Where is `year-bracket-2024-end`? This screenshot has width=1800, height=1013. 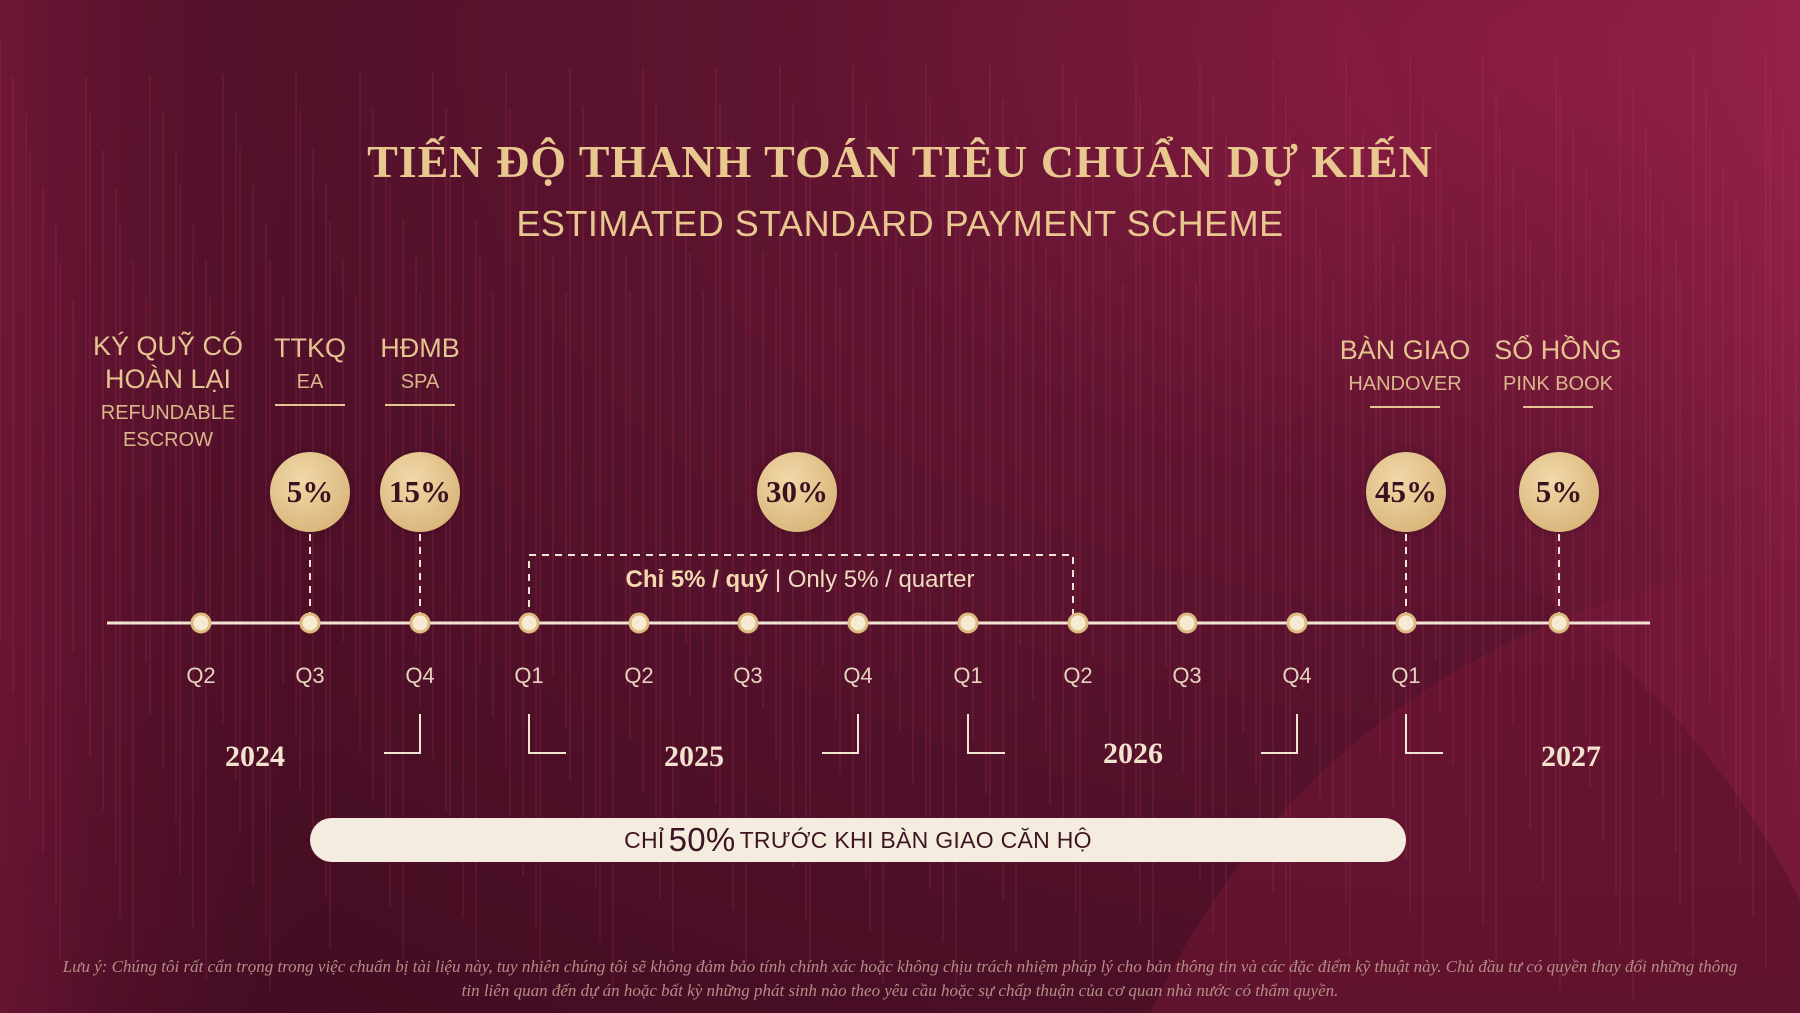
year-bracket-2024-end is located at coordinates (402, 734).